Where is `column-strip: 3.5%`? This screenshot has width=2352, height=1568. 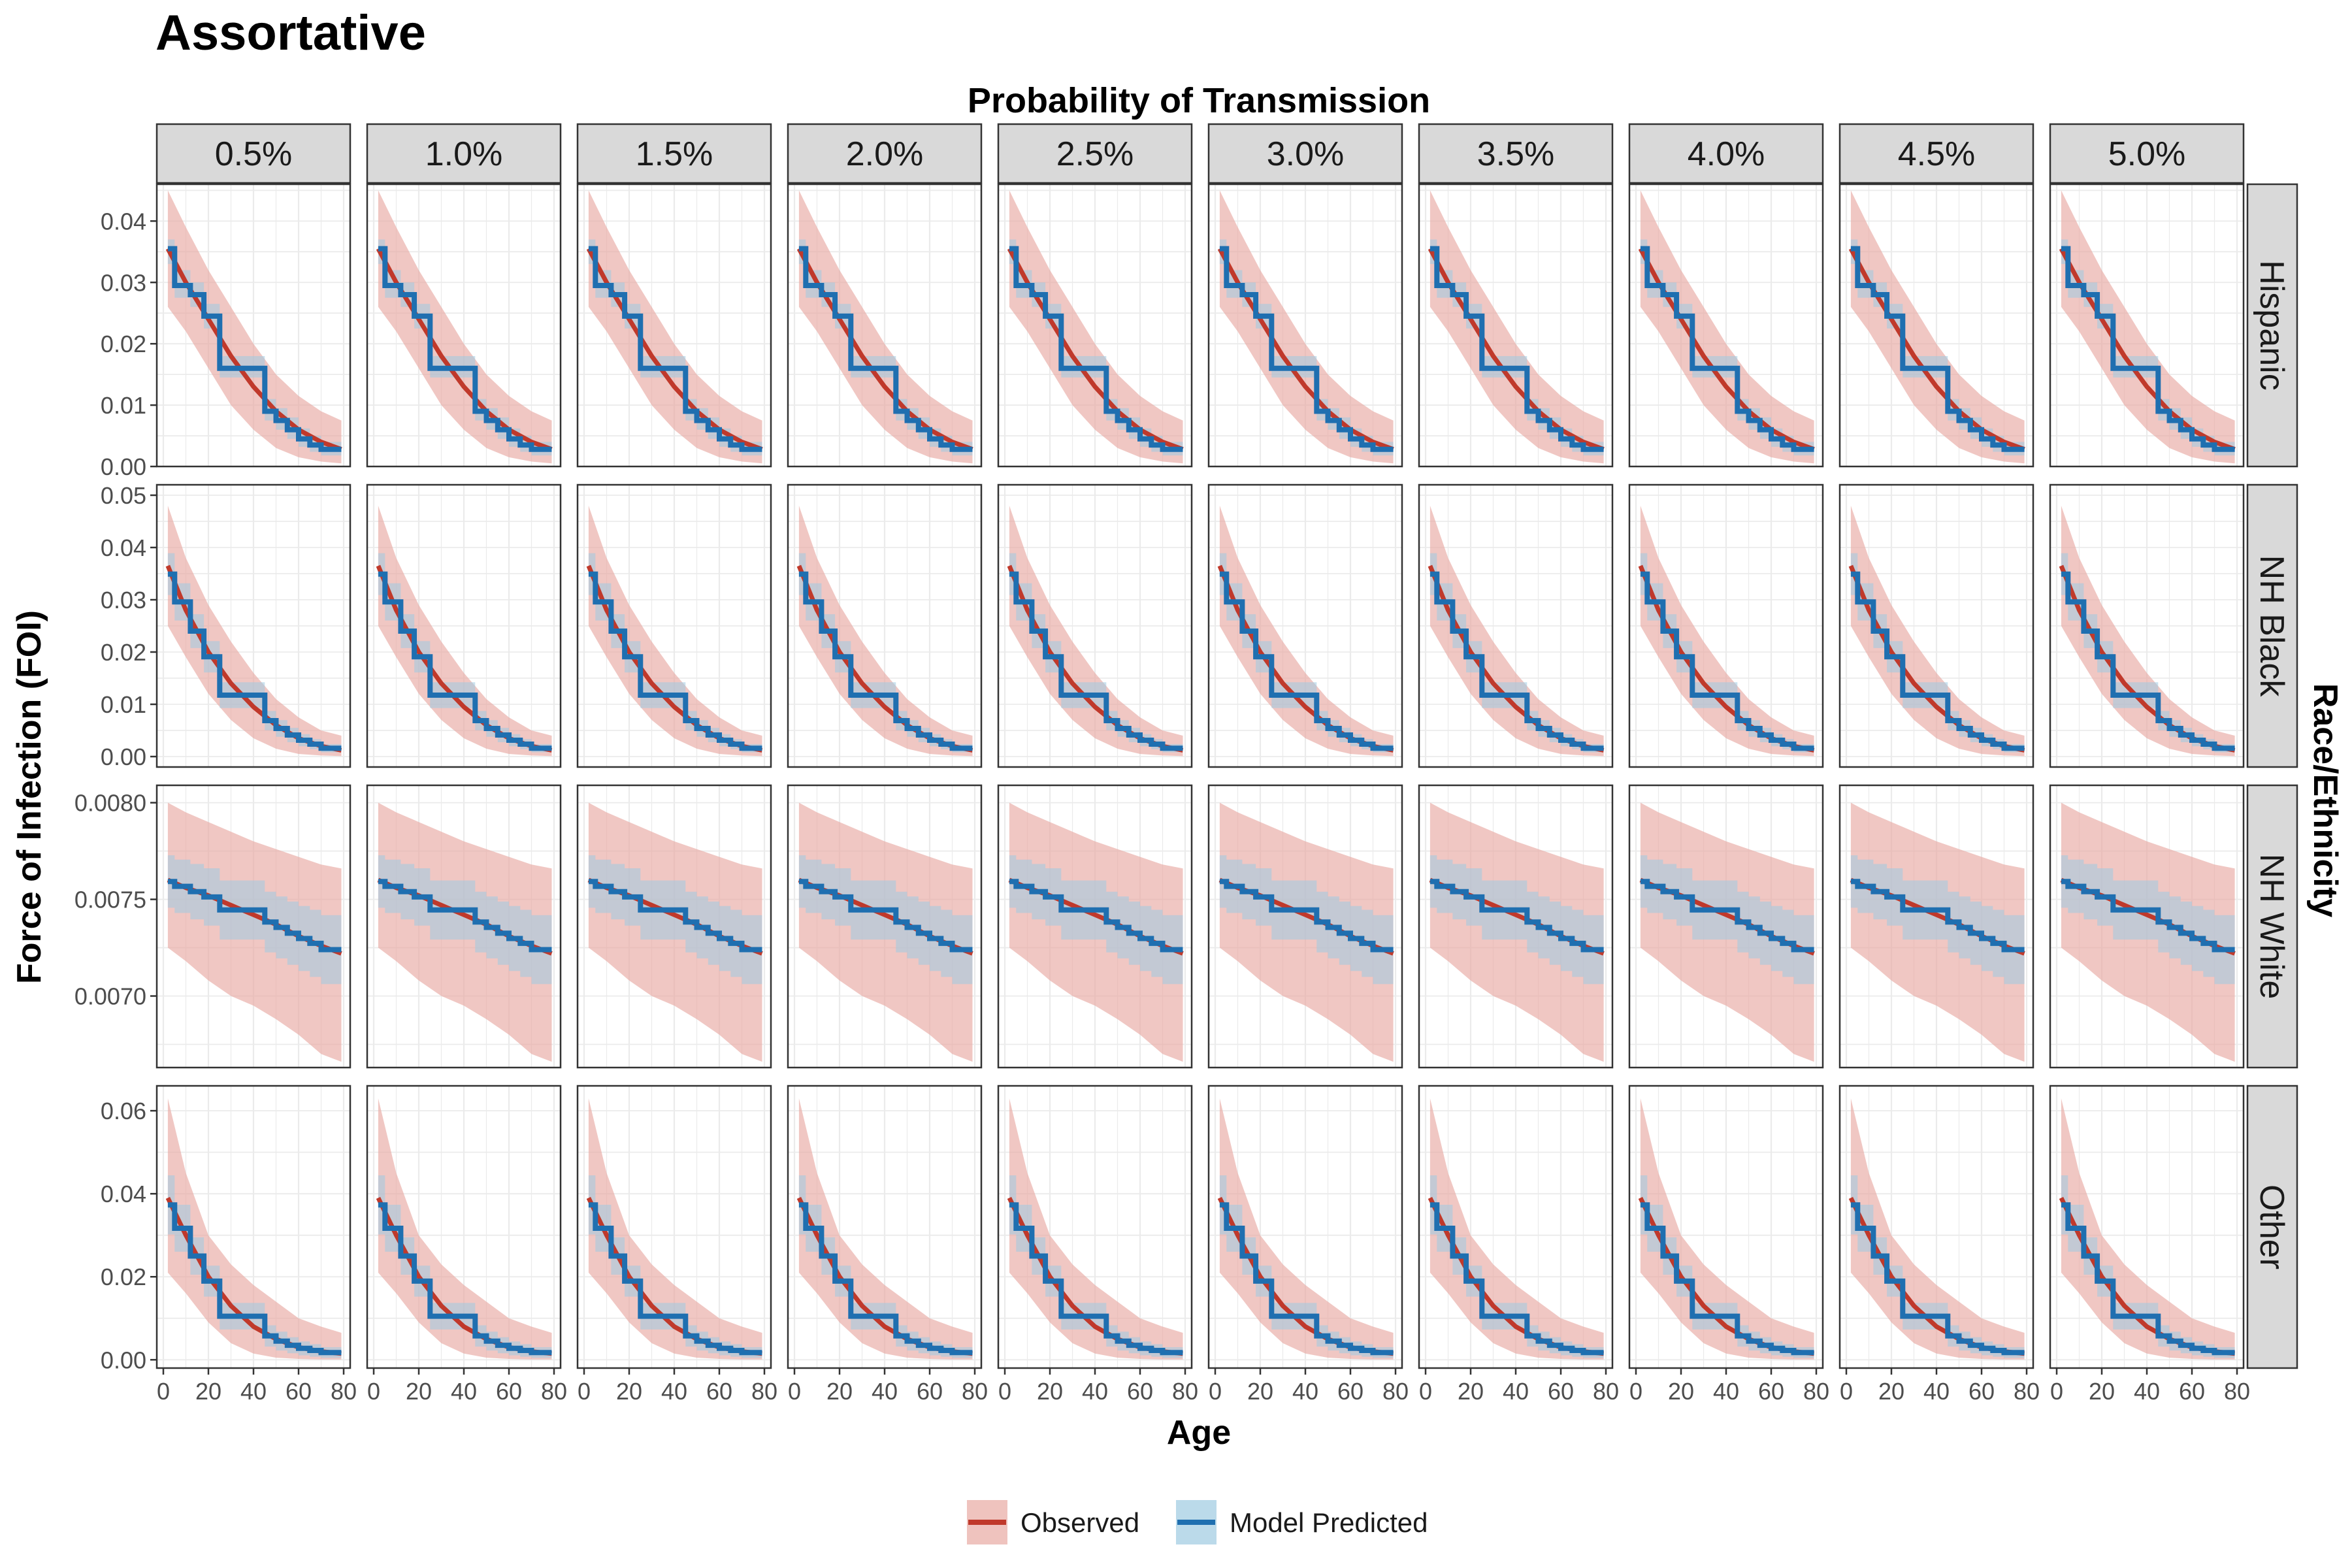
column-strip: 3.5% is located at coordinates (1516, 153).